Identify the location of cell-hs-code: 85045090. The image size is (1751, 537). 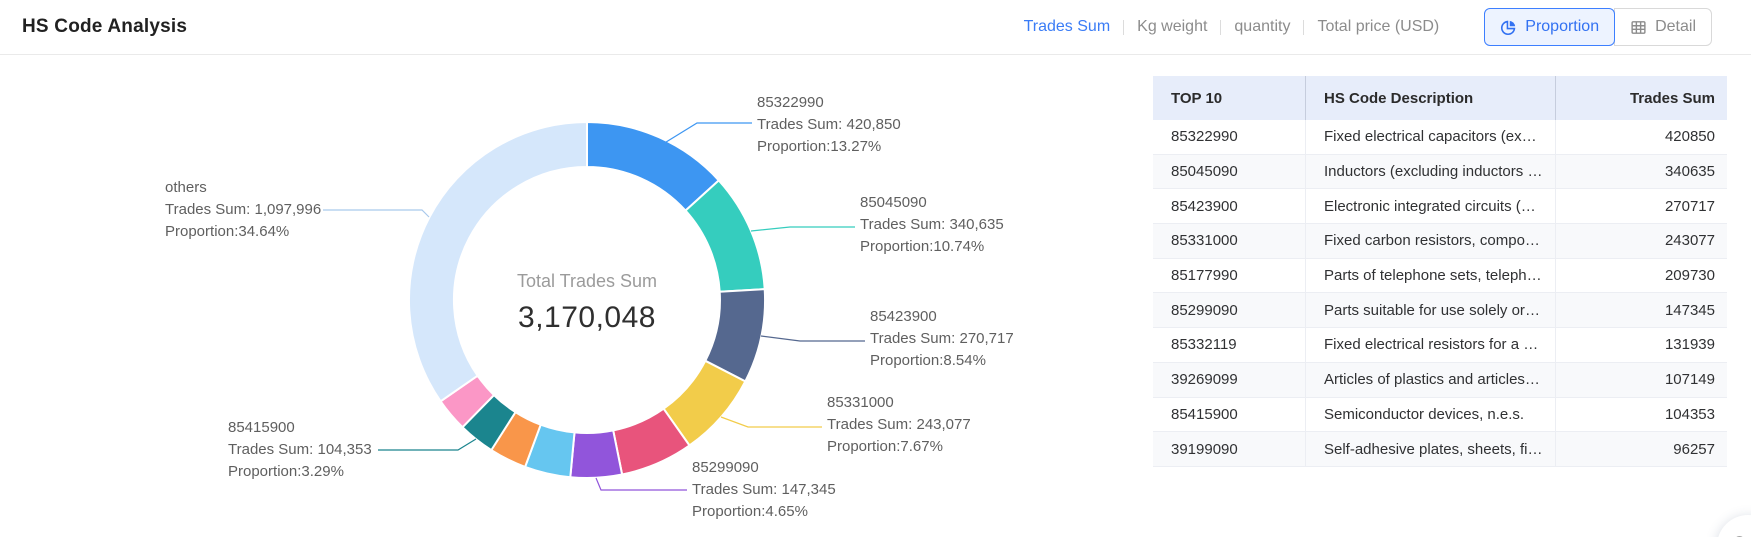
(1204, 172).